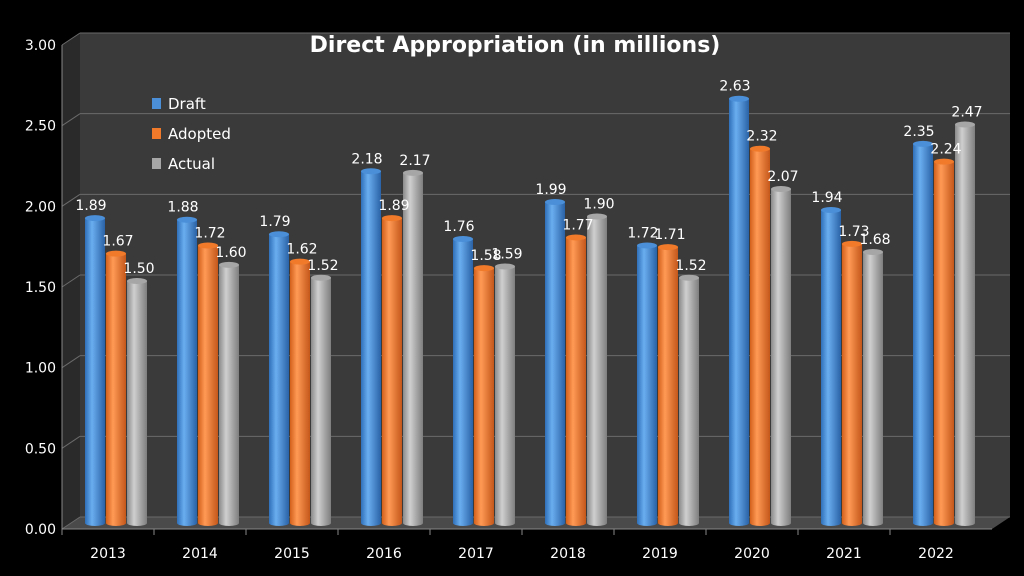 The width and height of the screenshot is (1024, 576). What do you see at coordinates (965, 323) in the screenshot?
I see `bar-actual-2022` at bounding box center [965, 323].